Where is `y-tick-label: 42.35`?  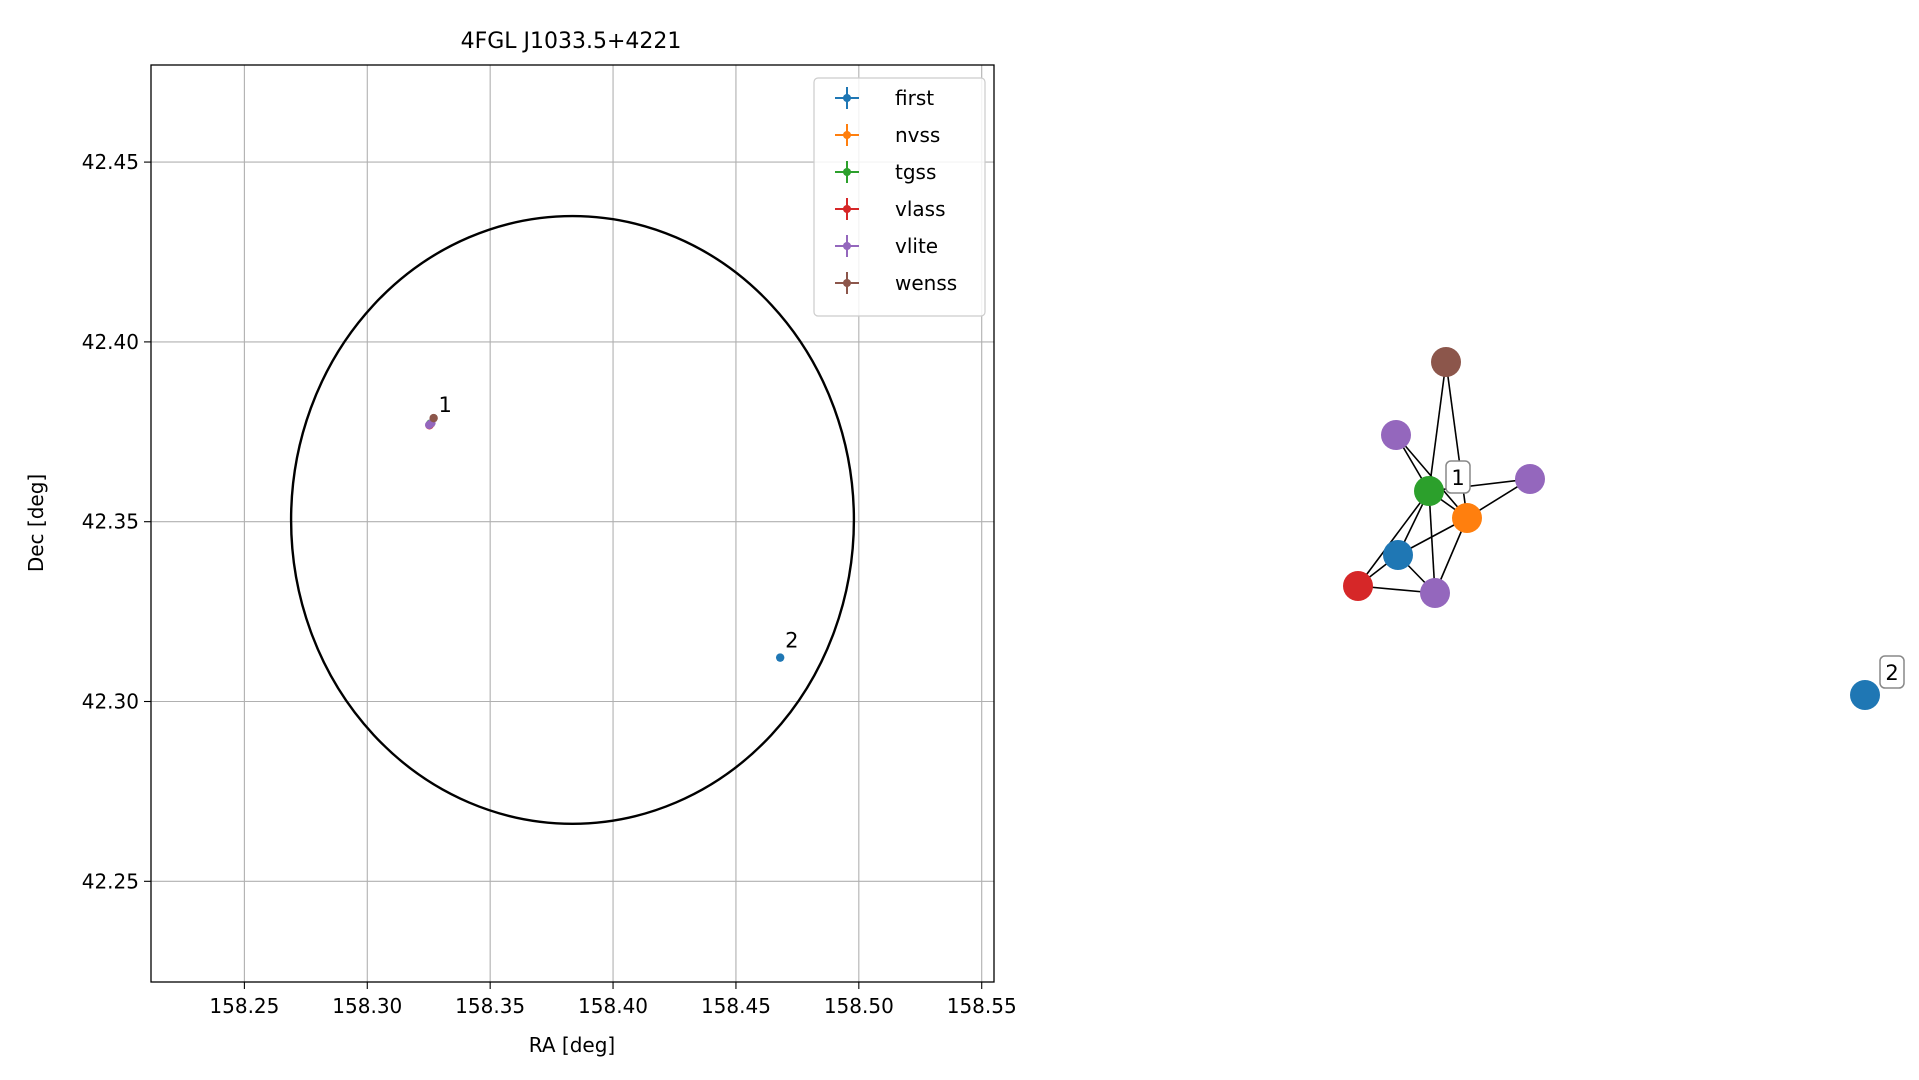 y-tick-label: 42.35 is located at coordinates (110, 522).